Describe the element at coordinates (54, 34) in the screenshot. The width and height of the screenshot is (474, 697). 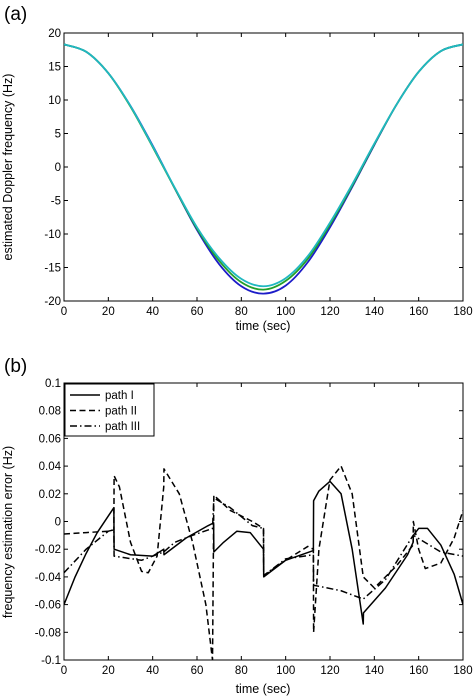
I see `y-tick-label: 20` at that location.